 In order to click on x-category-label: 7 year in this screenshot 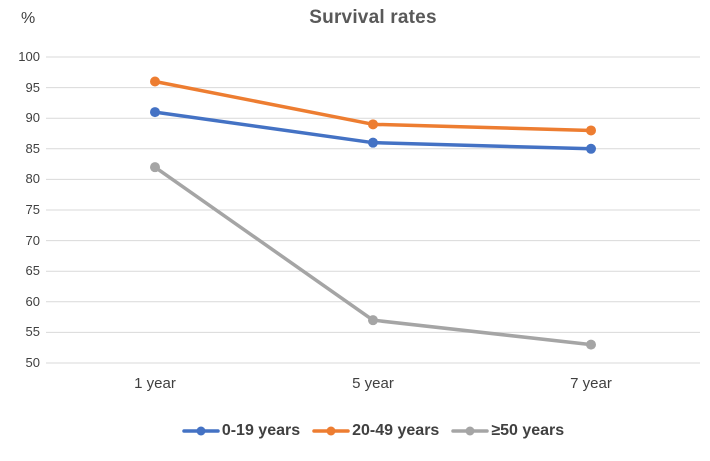, I will do `click(591, 383)`.